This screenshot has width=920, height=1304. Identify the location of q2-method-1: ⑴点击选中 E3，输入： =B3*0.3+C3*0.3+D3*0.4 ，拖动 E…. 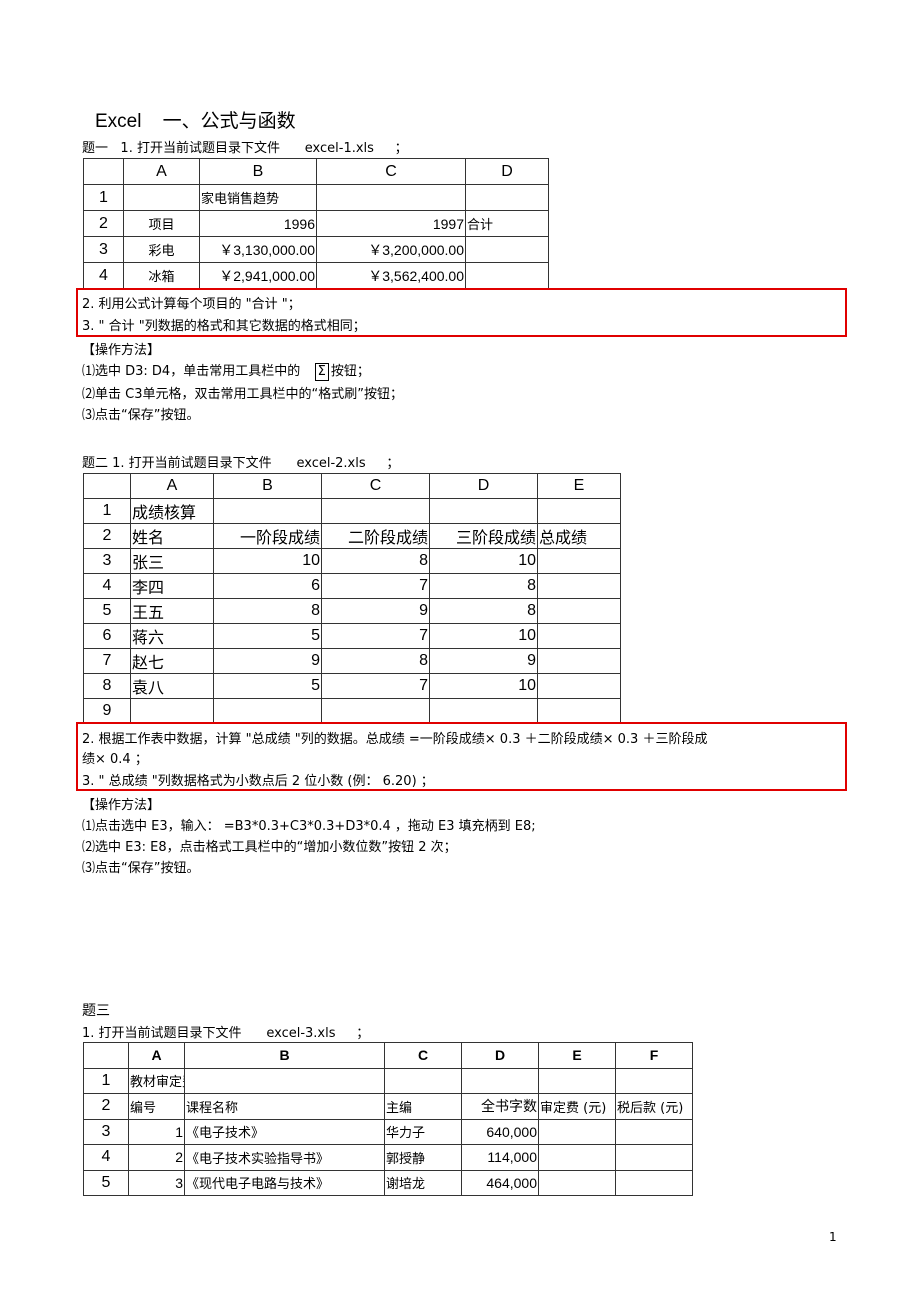
(309, 826).